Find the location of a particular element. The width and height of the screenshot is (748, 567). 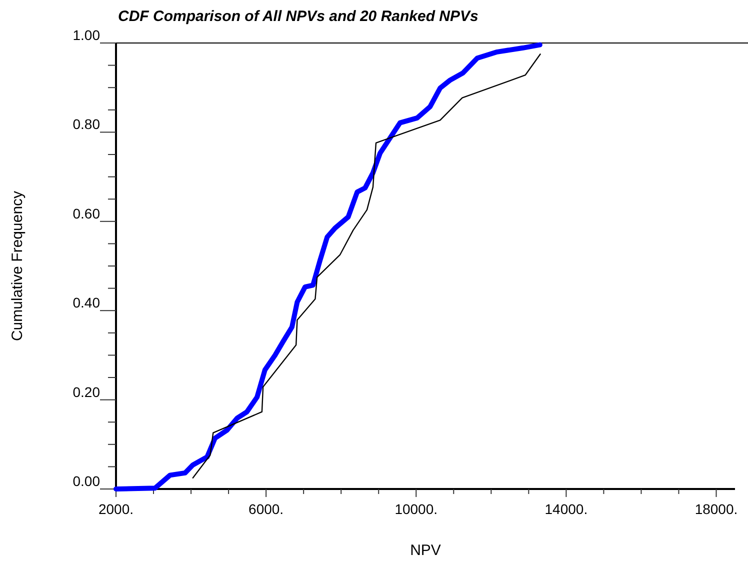

y-tick-label: 0.80 is located at coordinates (86, 124).